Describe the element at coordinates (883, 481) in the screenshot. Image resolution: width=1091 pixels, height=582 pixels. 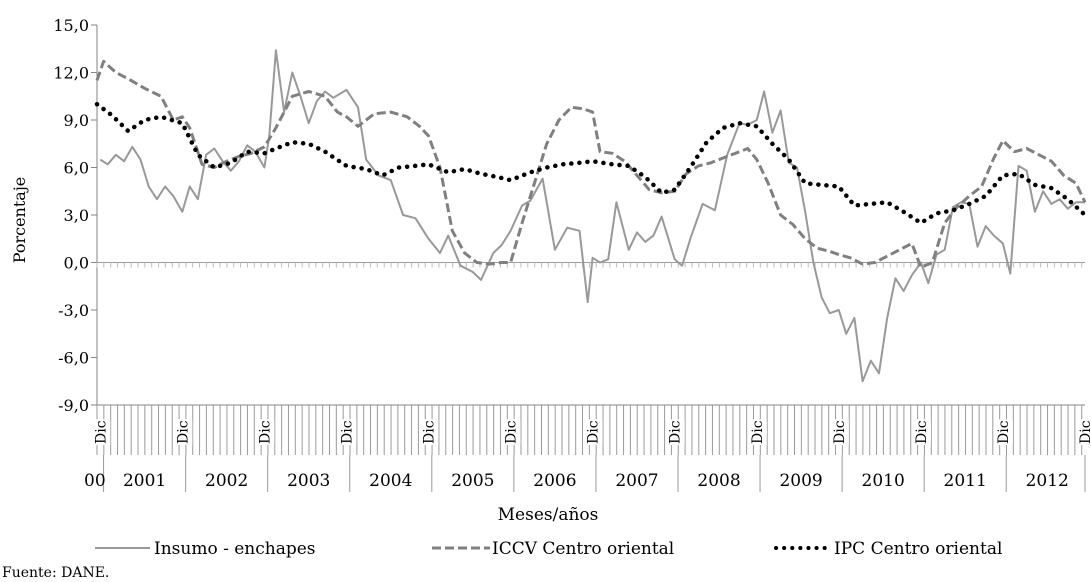
I see `year-label: 2010` at that location.